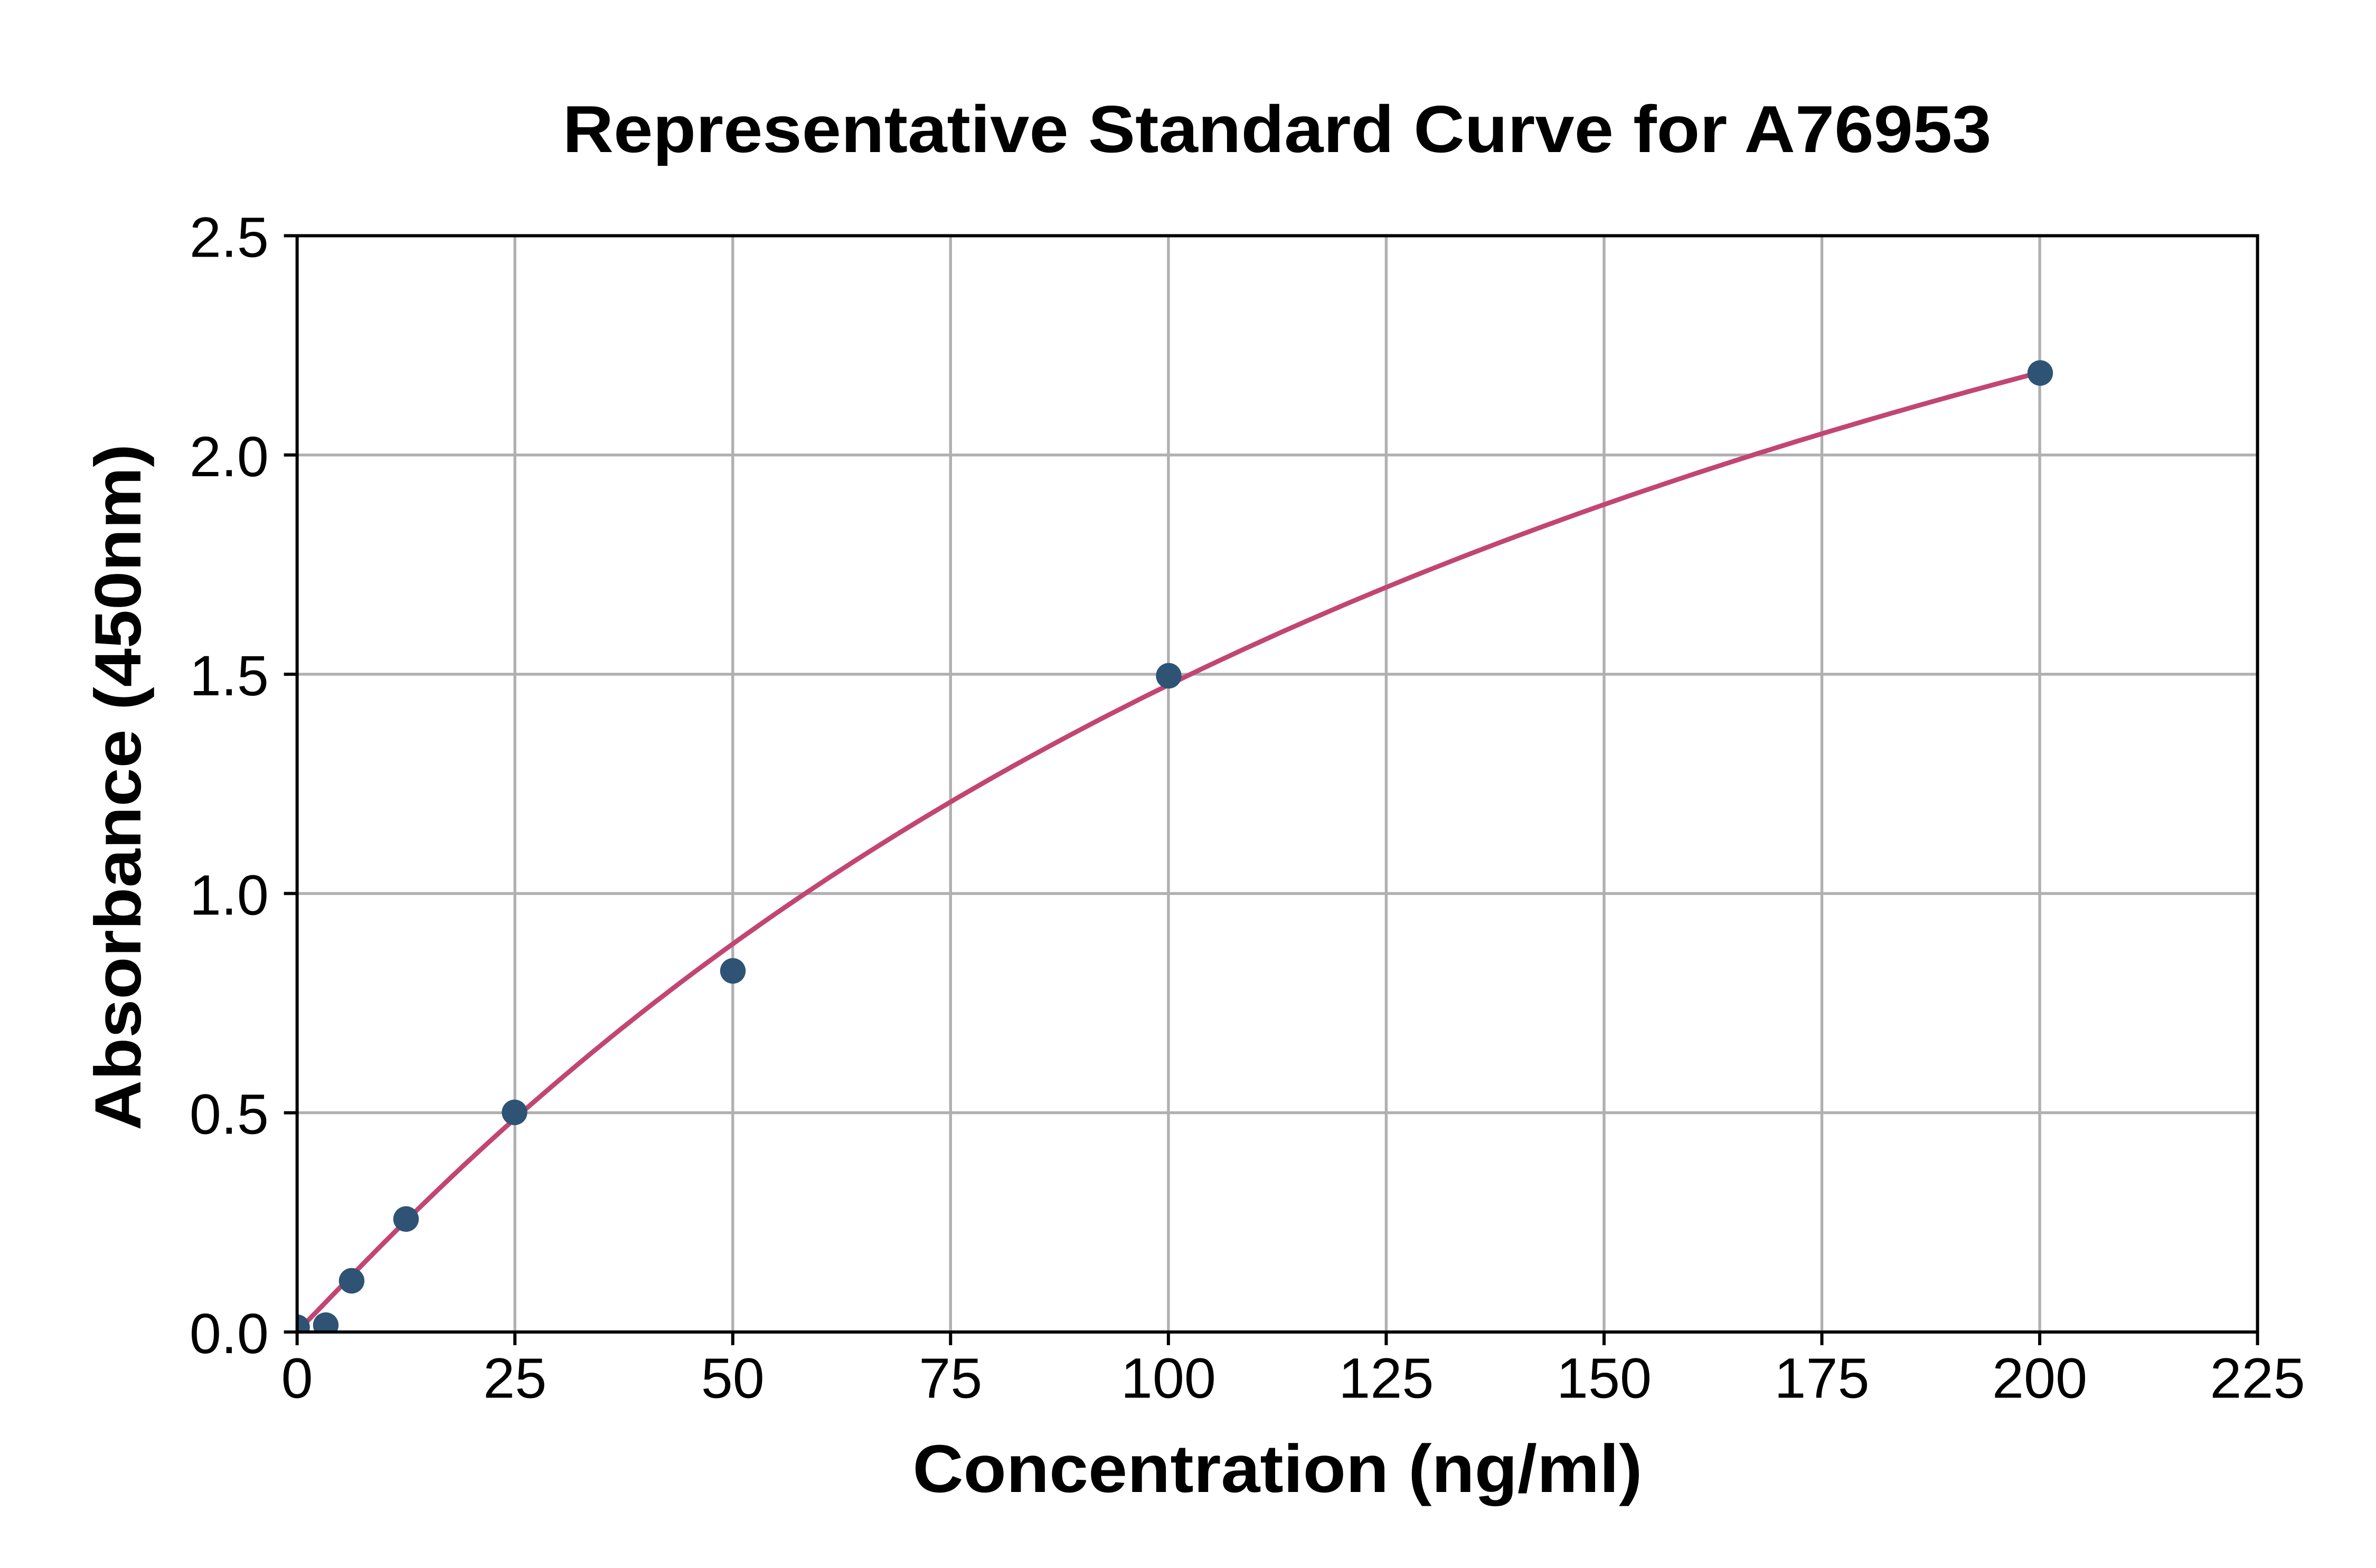  I want to click on svg-text: 0, so click(297, 1378).